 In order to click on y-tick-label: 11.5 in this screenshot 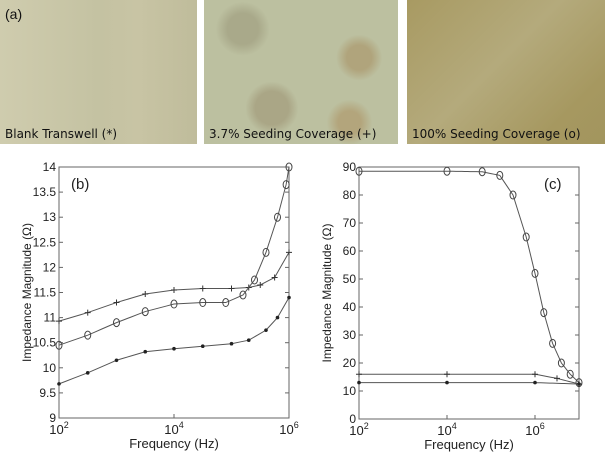, I will do `click(45, 293)`.